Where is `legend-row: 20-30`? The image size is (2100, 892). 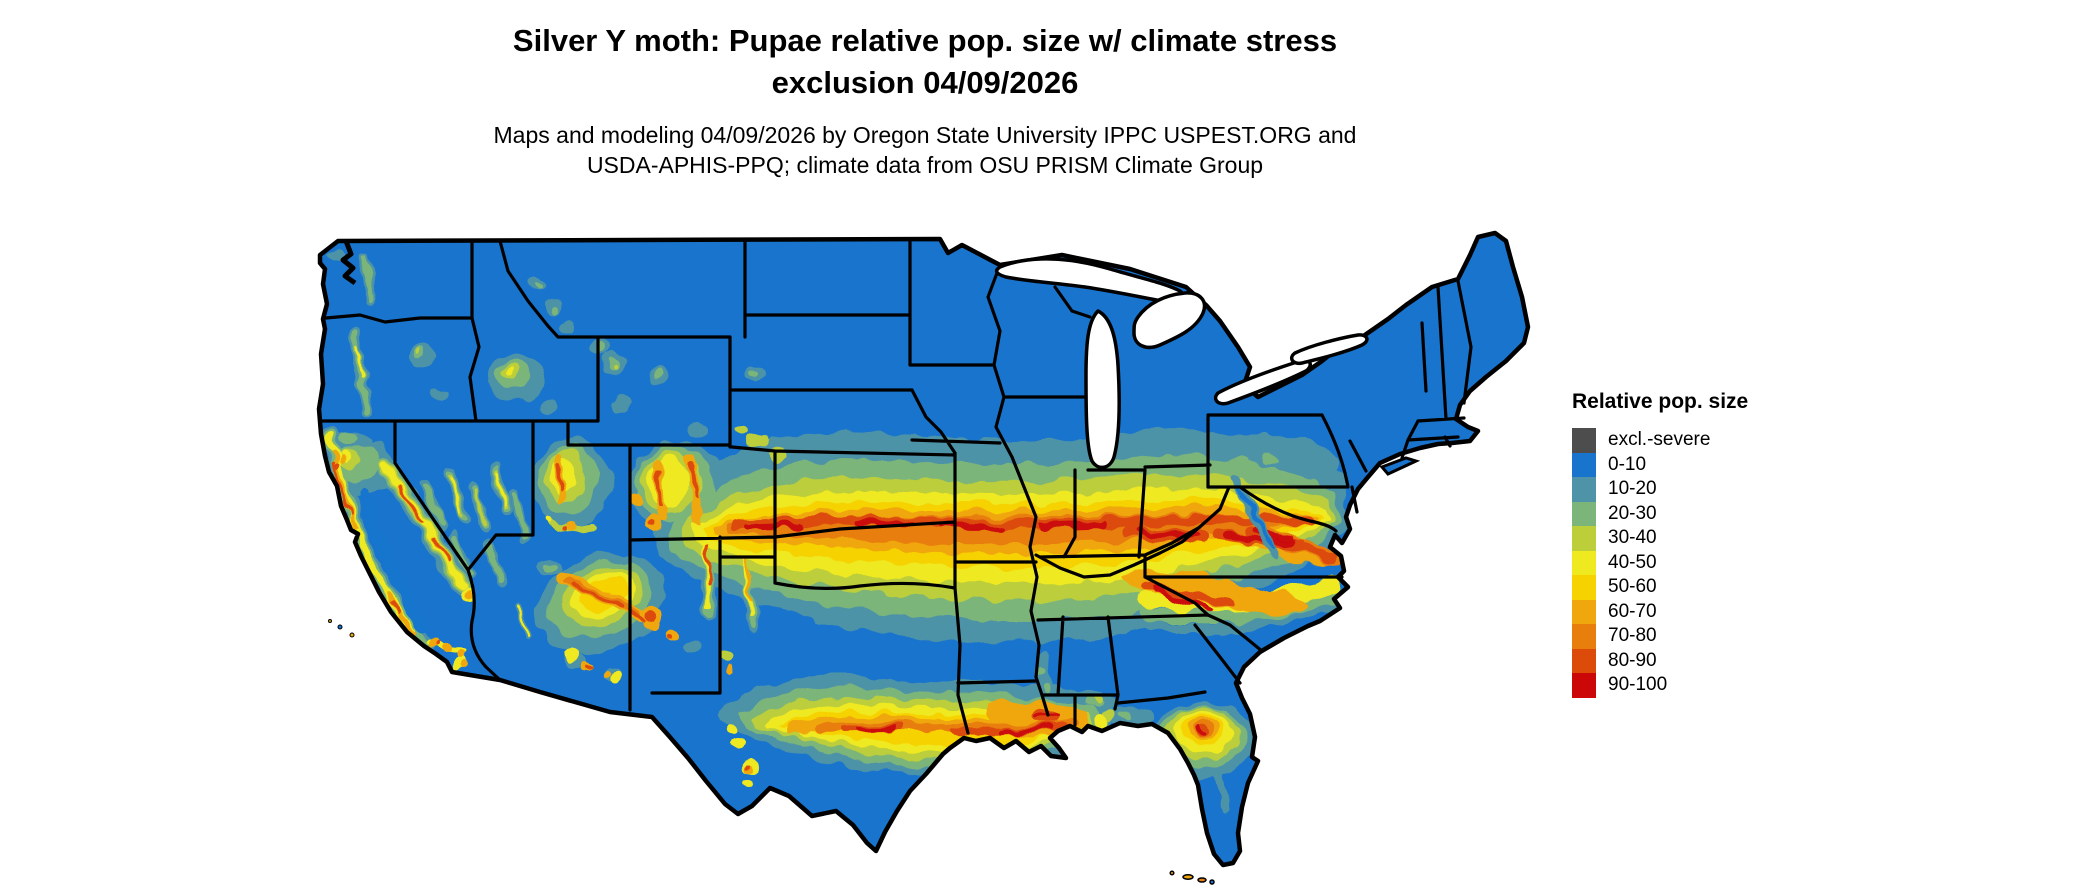
legend-row: 20-30 is located at coordinates (1692, 513).